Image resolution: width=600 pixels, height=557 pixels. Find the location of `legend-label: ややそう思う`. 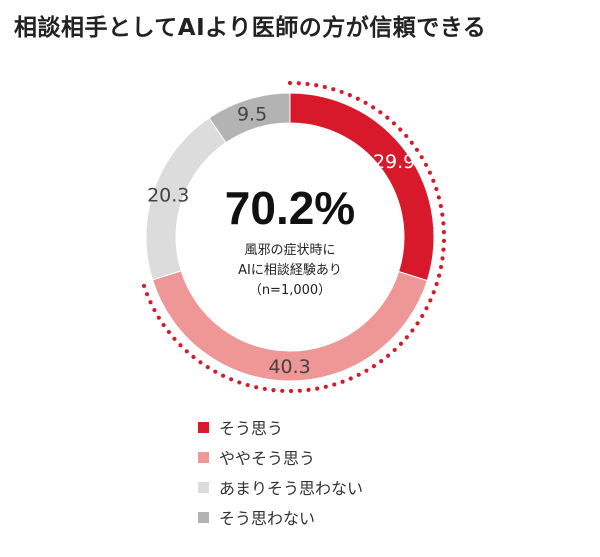

legend-label: ややそう思う is located at coordinates (267, 458).